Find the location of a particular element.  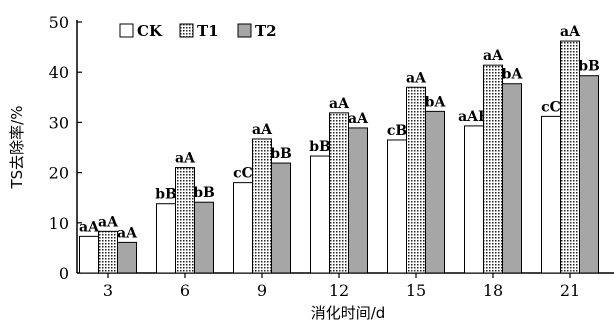

y-tick-label: 50 is located at coordinates (59, 22).